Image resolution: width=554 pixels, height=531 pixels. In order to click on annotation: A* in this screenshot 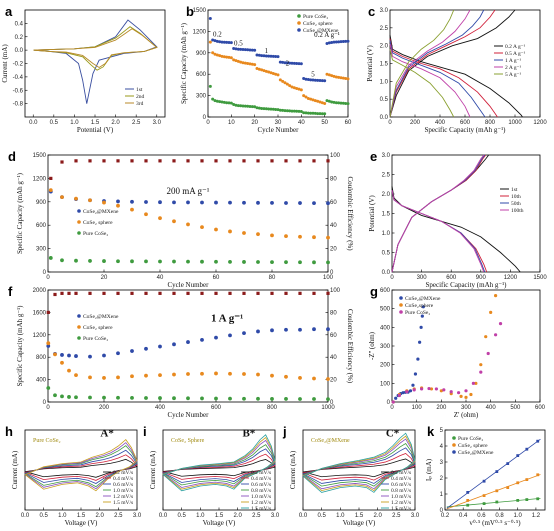, I will do `click(107, 433)`.